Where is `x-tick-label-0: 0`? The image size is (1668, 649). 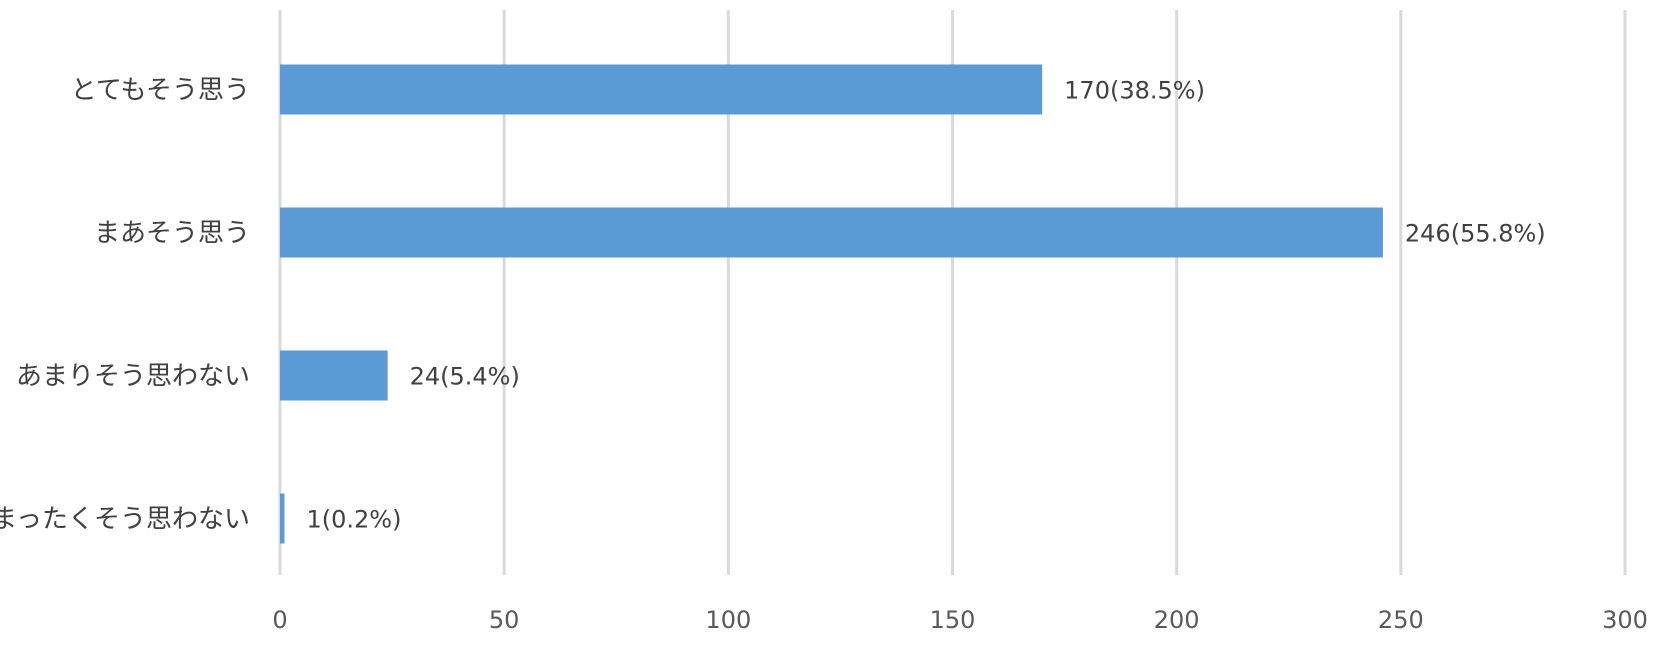 x-tick-label-0: 0 is located at coordinates (279, 620).